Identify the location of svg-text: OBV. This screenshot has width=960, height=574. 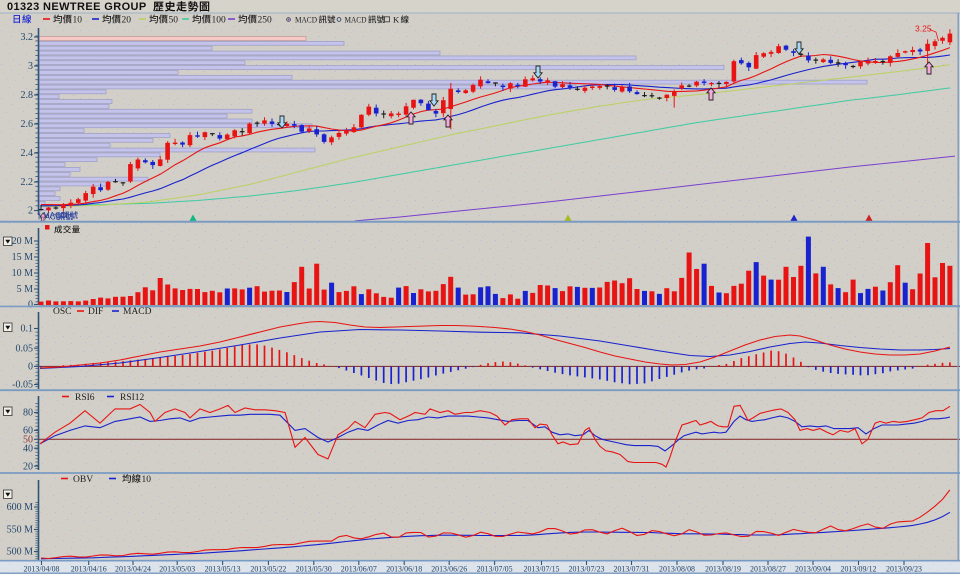
(83, 480).